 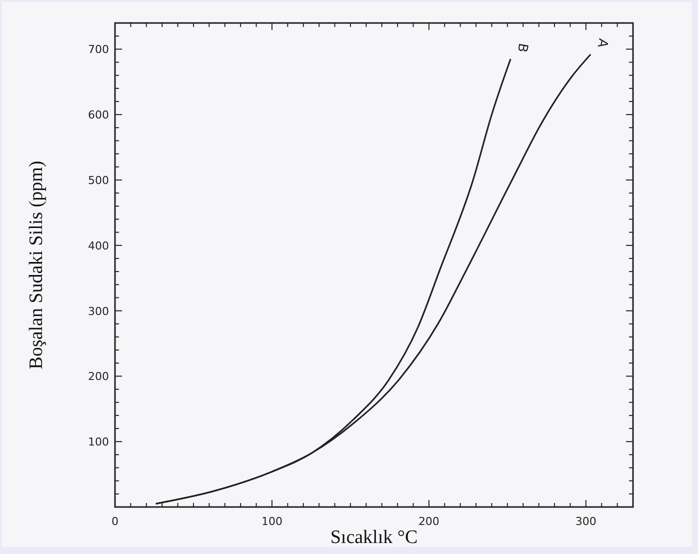 What do you see at coordinates (585, 521) in the screenshot?
I see `x-tick-label: 300` at bounding box center [585, 521].